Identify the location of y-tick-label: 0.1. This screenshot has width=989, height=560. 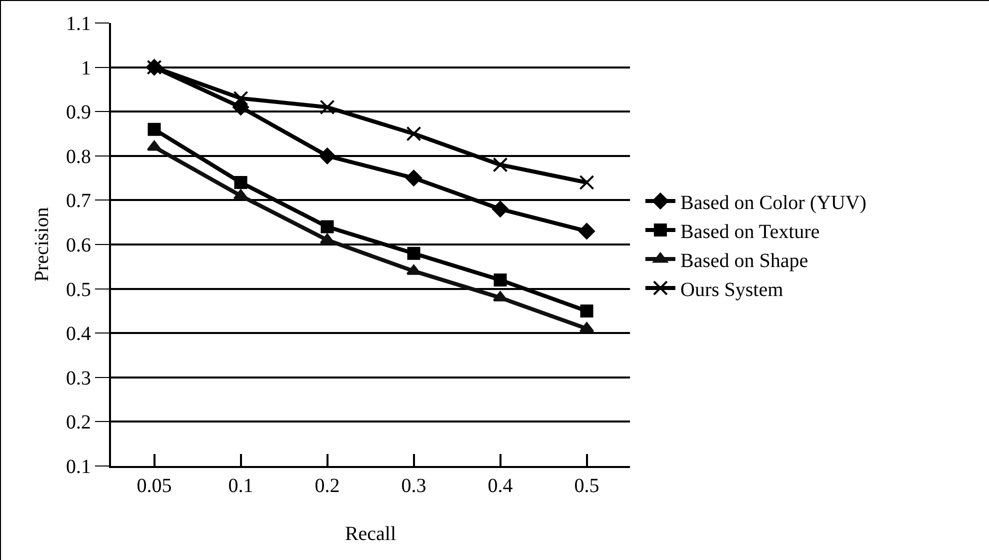
(78, 467).